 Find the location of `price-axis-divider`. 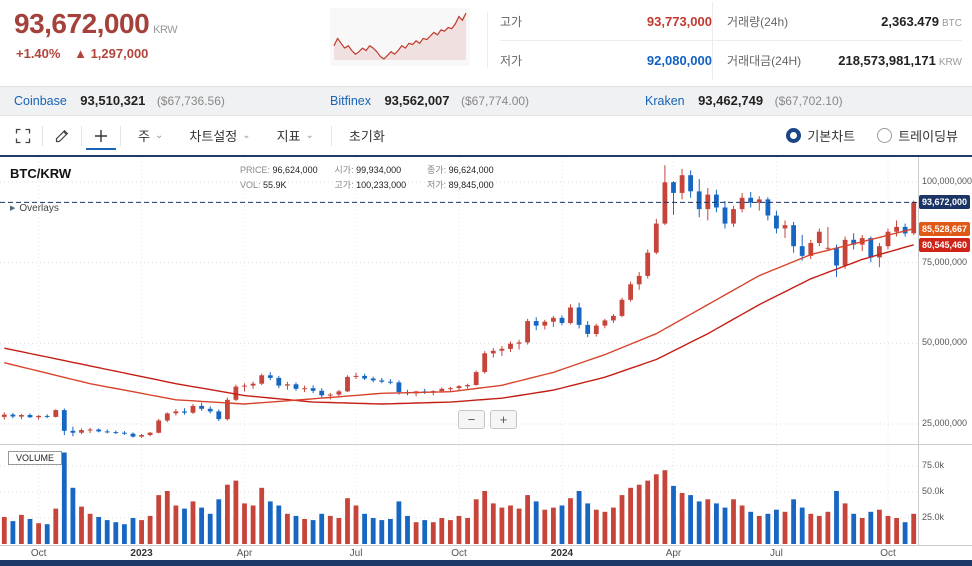

price-axis-divider is located at coordinates (918, 351).